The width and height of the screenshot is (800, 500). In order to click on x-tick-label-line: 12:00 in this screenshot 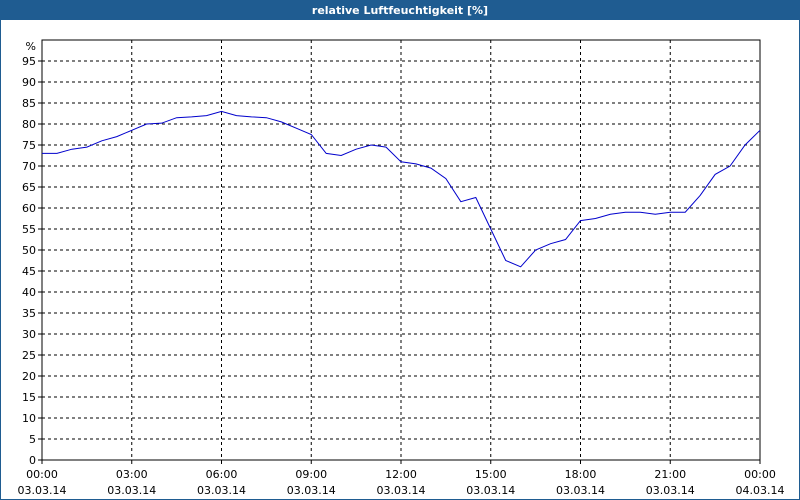, I will do `click(401, 474)`.